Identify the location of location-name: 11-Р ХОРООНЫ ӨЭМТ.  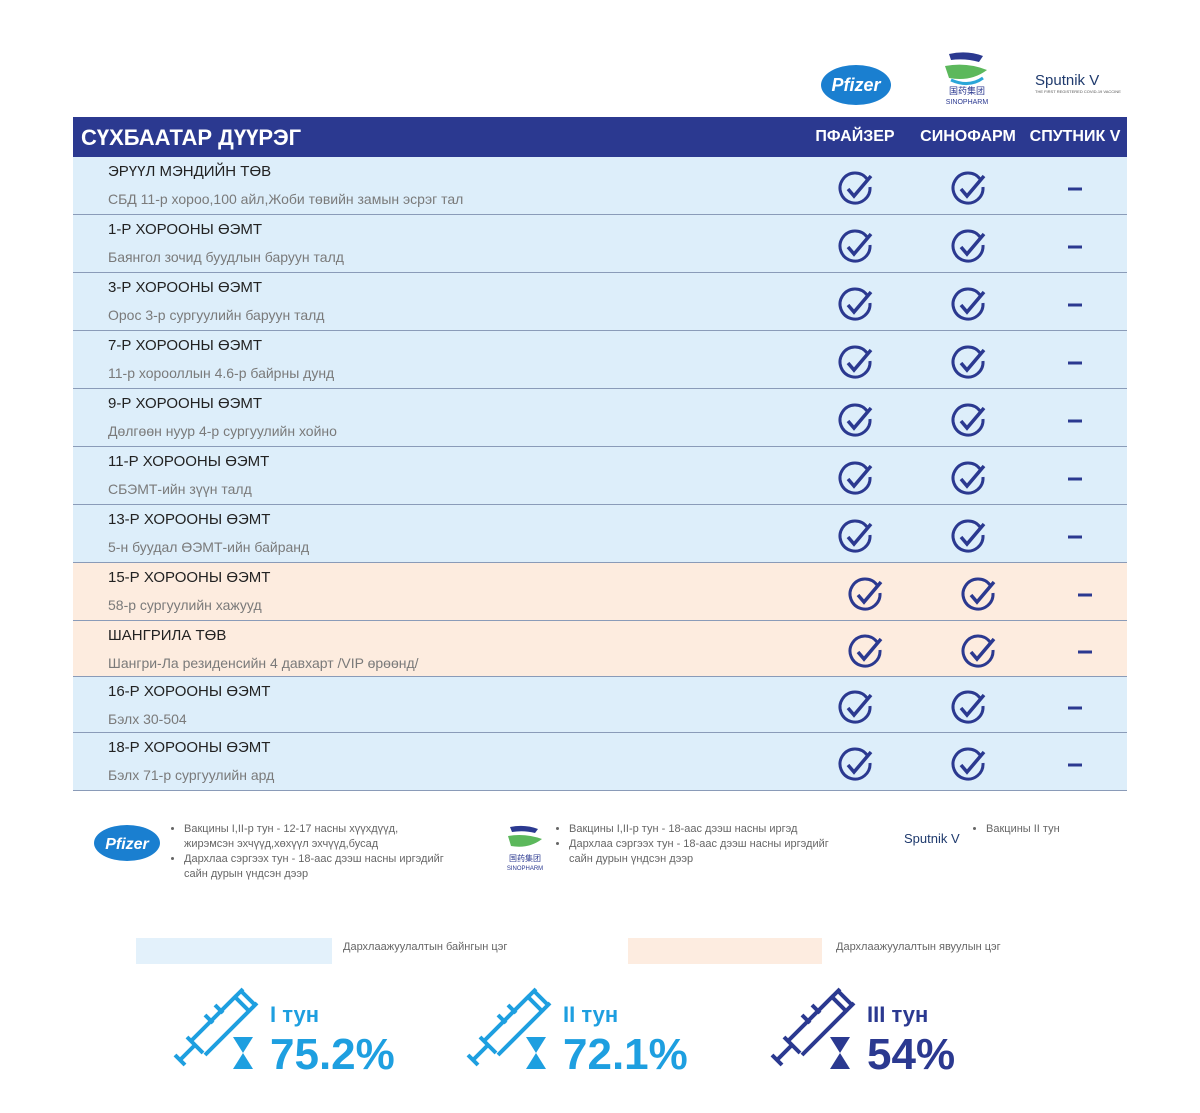
(189, 461).